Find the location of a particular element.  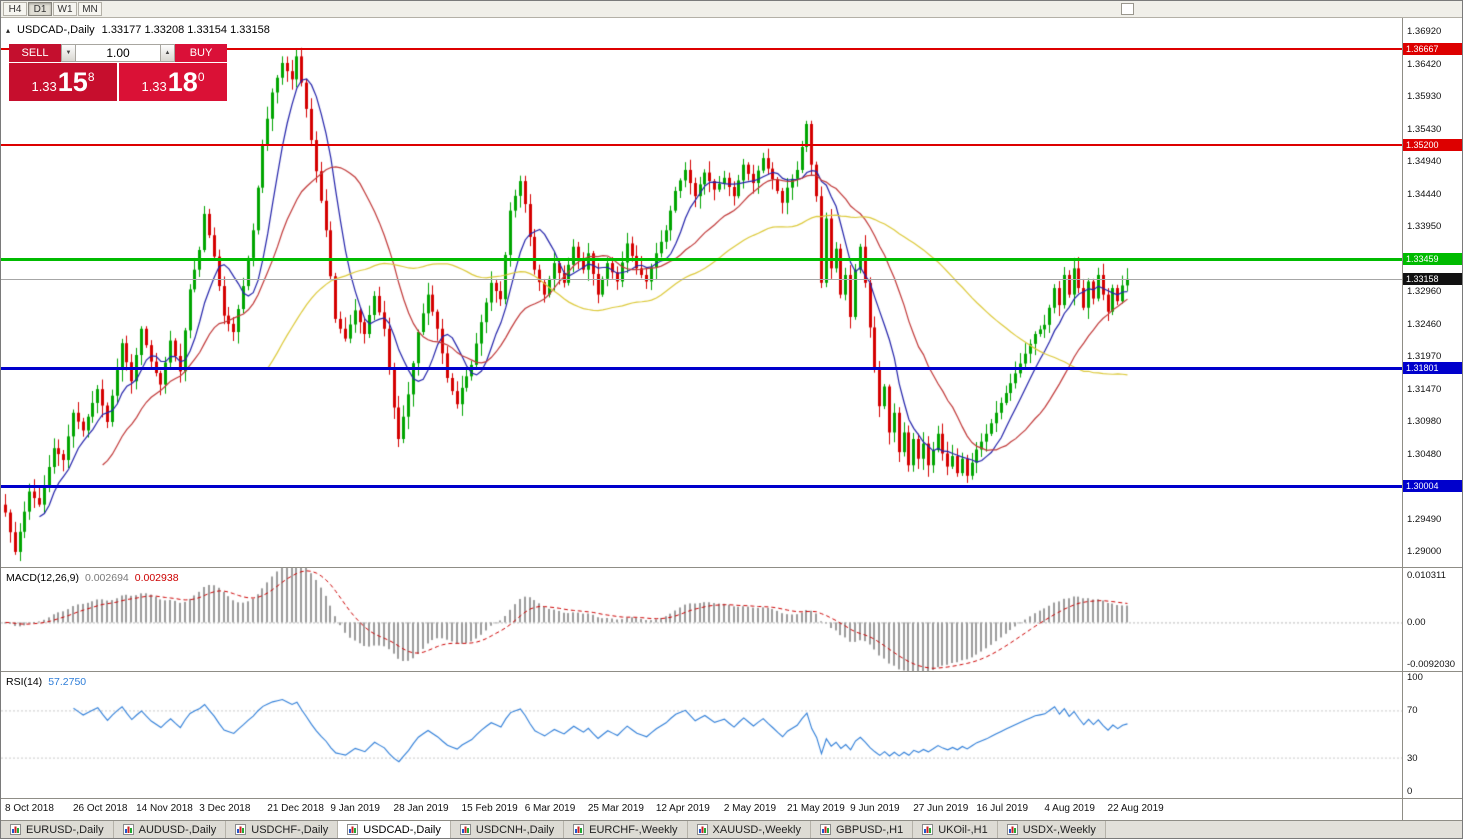

chart-tab-eurusd: EURUSD-,Daily is located at coordinates (57, 829).